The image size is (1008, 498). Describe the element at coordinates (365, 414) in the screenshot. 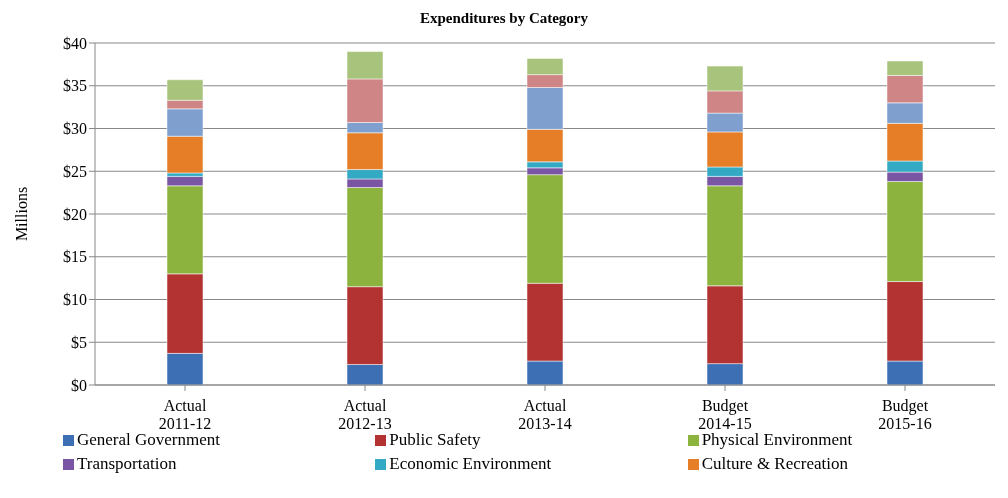

I see `x-tick-label: Actual 2012-13` at that location.